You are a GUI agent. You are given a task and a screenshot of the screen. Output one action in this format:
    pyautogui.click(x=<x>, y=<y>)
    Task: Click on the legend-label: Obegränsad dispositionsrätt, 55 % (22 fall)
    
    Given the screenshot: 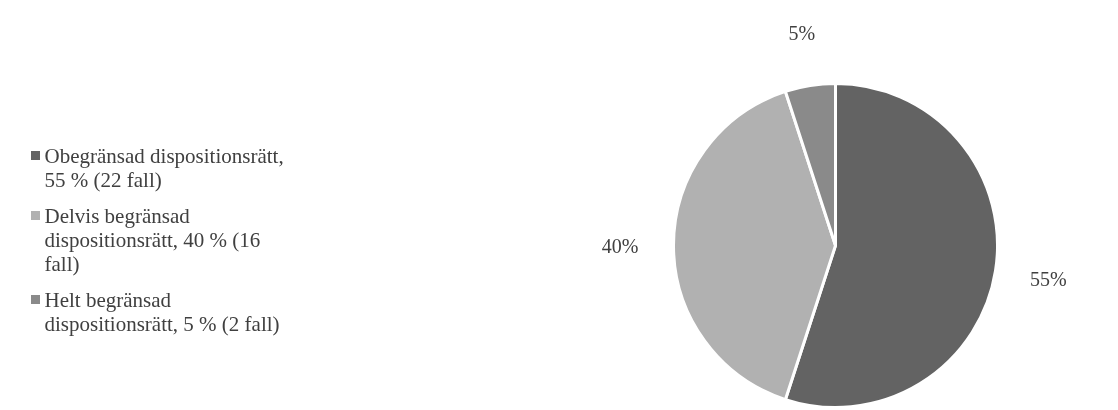 What is the action you would take?
    pyautogui.click(x=164, y=167)
    